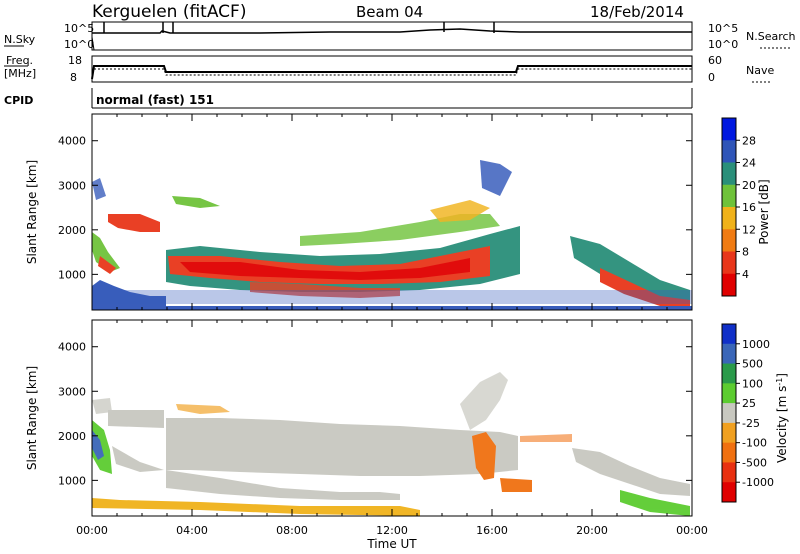 Image resolution: width=800 pixels, height=554 pixels. What do you see at coordinates (73, 77) in the screenshot?
I see `freq-tick-bottom: 8` at bounding box center [73, 77].